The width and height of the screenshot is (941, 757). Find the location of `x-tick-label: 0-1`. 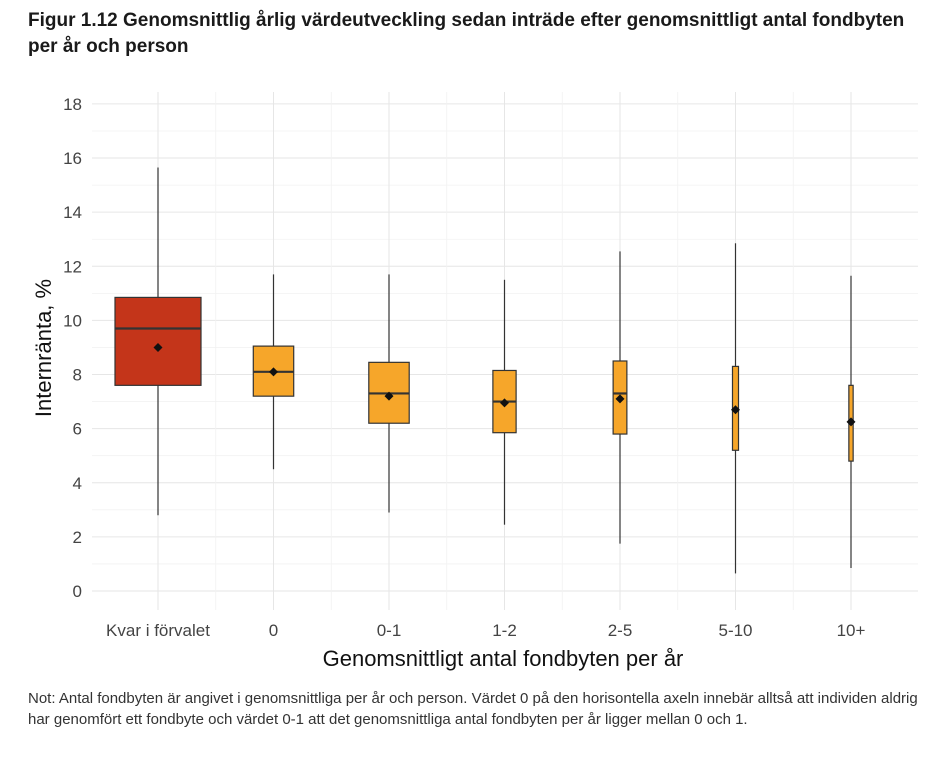

x-tick-label: 0-1 is located at coordinates (389, 630).